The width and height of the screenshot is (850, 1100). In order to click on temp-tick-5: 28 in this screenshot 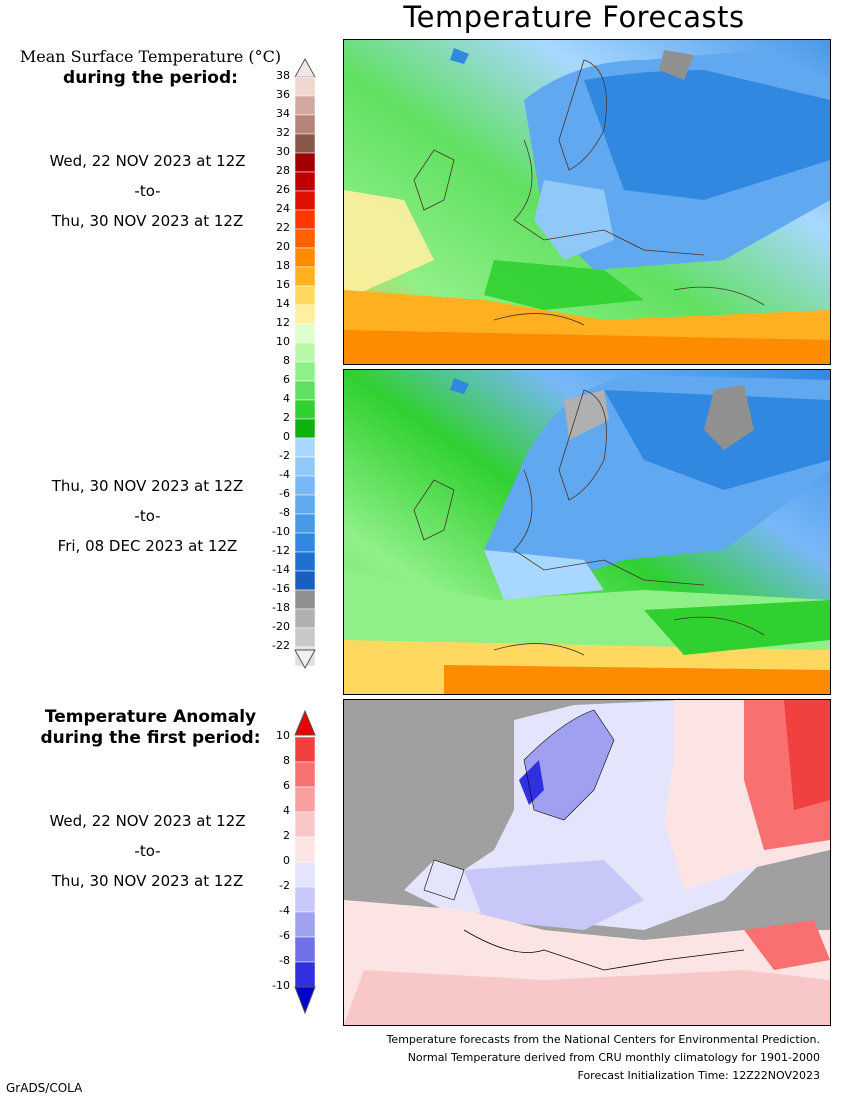, I will do `click(283, 170)`.